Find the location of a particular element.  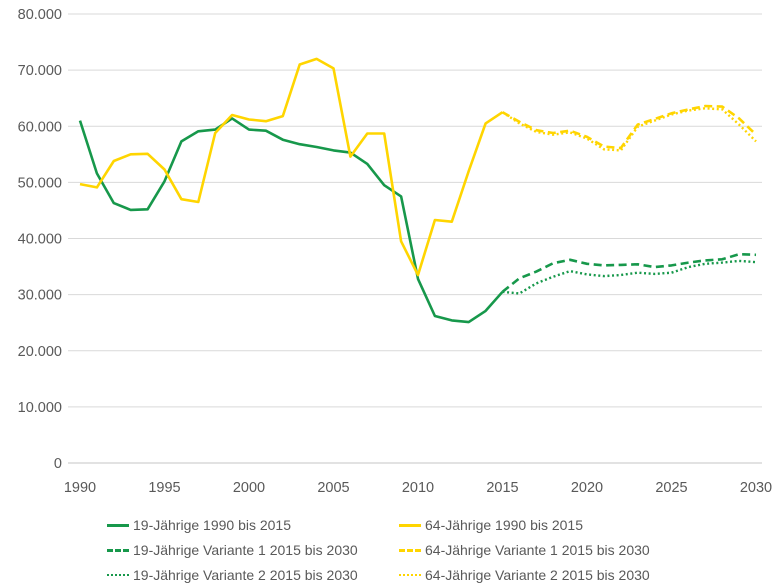

legend-label: 19-Jährige 1990 bis 2015 is located at coordinates (212, 525).